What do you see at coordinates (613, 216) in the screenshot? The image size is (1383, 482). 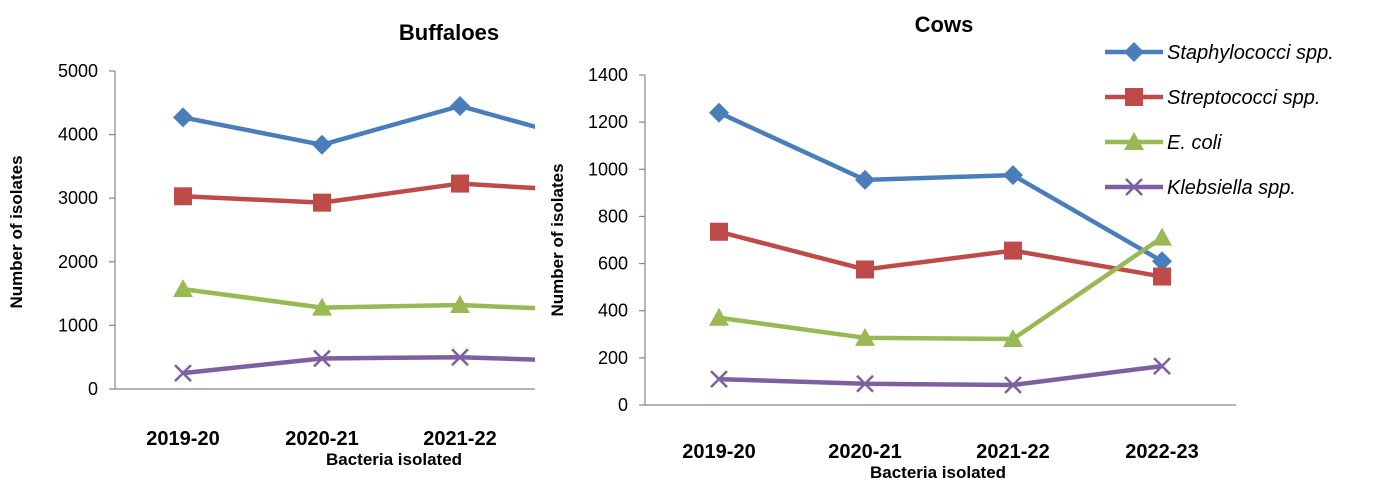 I see `y-tick-label: 800` at bounding box center [613, 216].